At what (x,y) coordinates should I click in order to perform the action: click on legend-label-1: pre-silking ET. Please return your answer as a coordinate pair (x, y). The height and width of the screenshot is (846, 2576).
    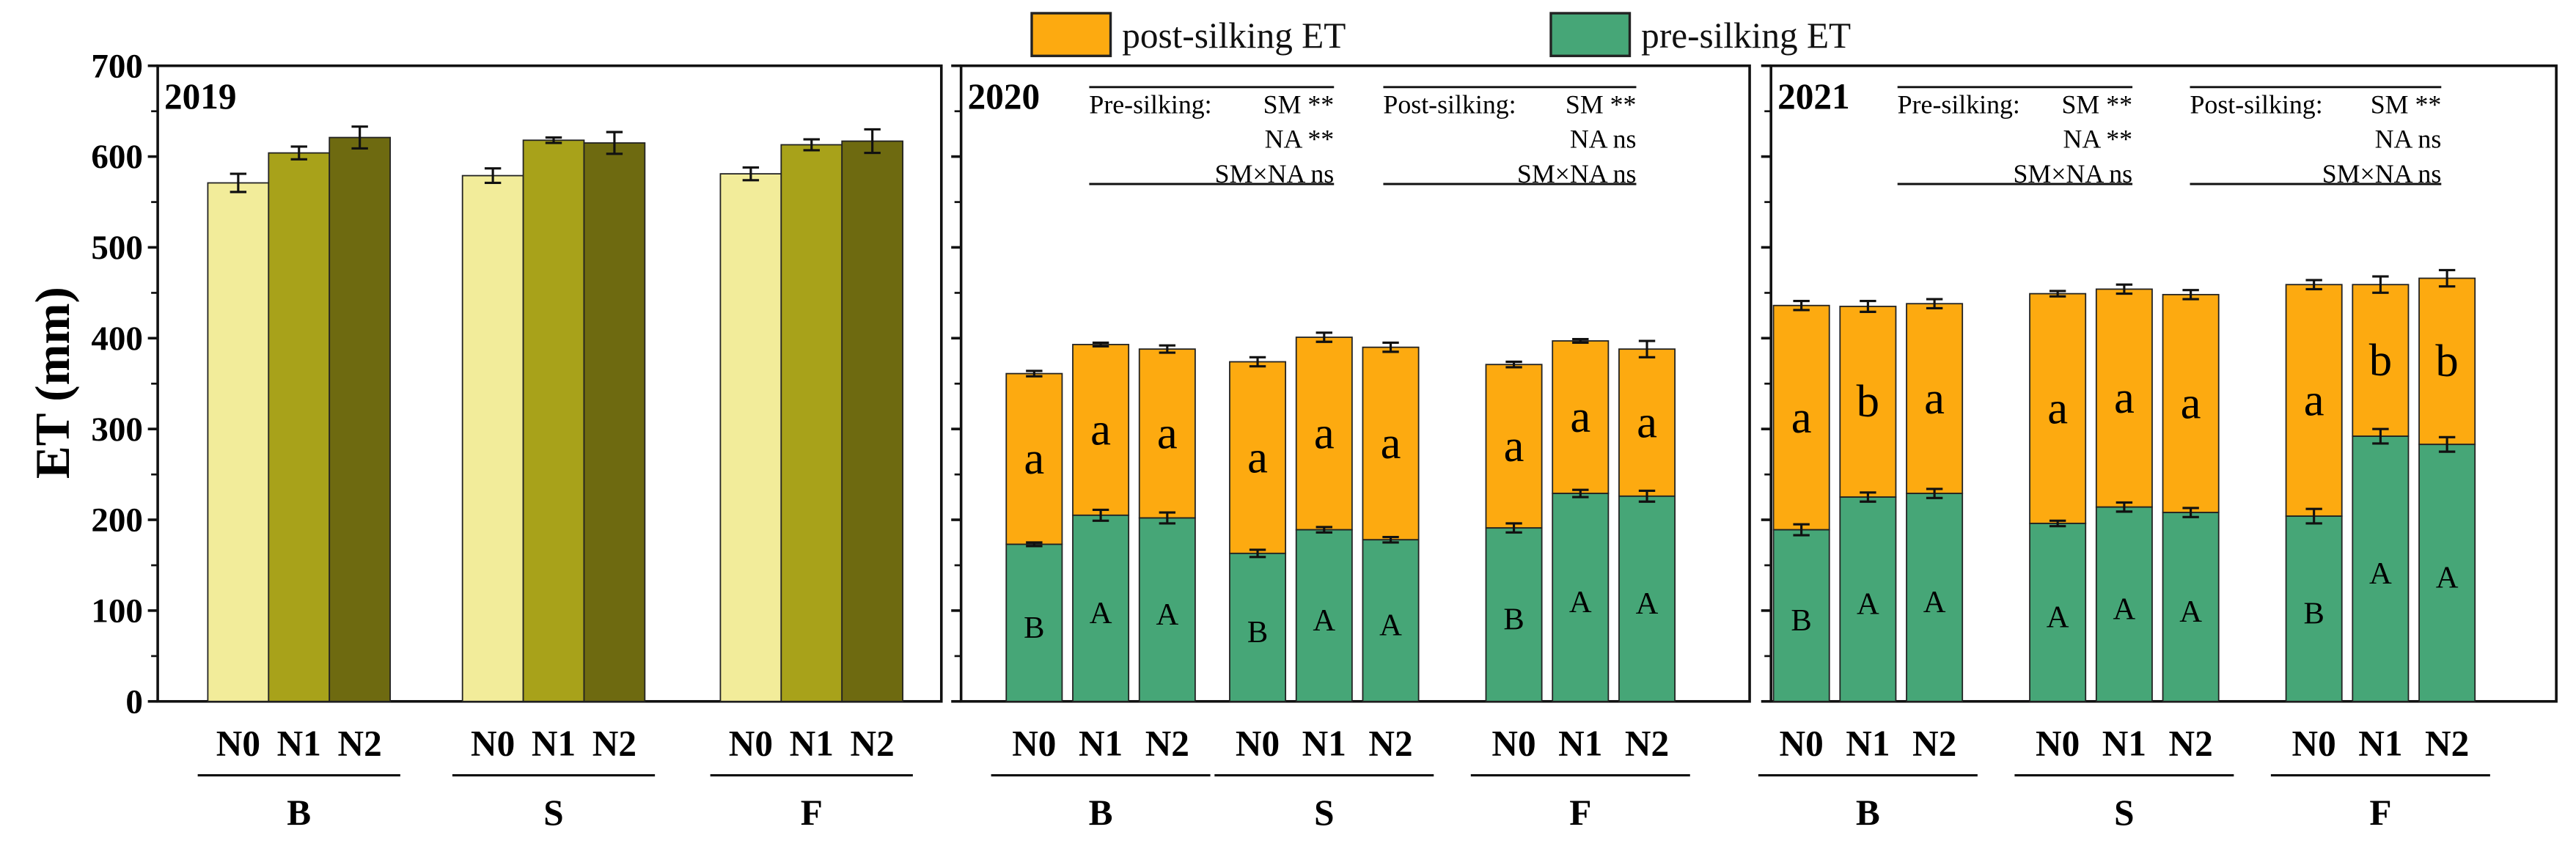
    Looking at the image, I should click on (1746, 36).